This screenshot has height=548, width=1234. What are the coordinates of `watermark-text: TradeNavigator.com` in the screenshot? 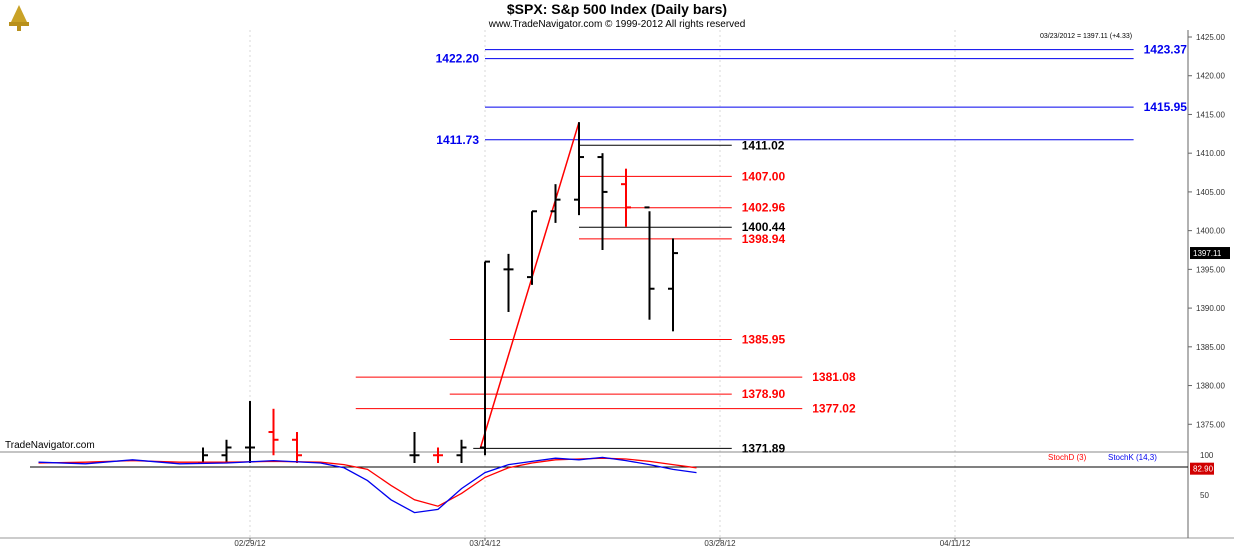 It's located at (50, 445).